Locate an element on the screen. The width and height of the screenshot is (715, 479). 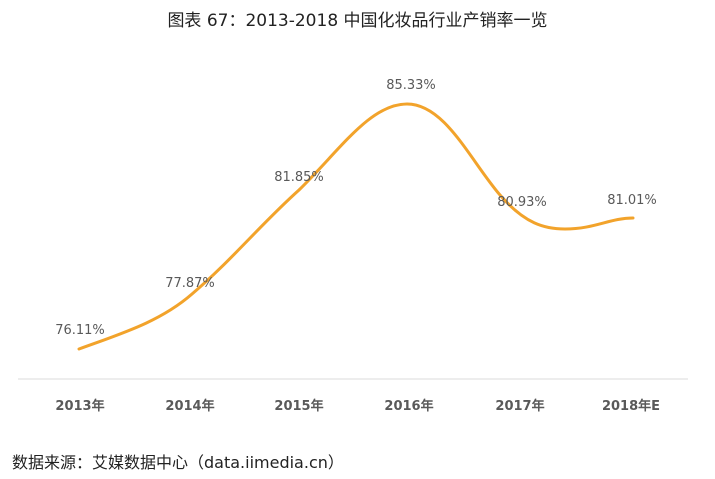
x-tick-2016: 2016年 is located at coordinates (408, 406).